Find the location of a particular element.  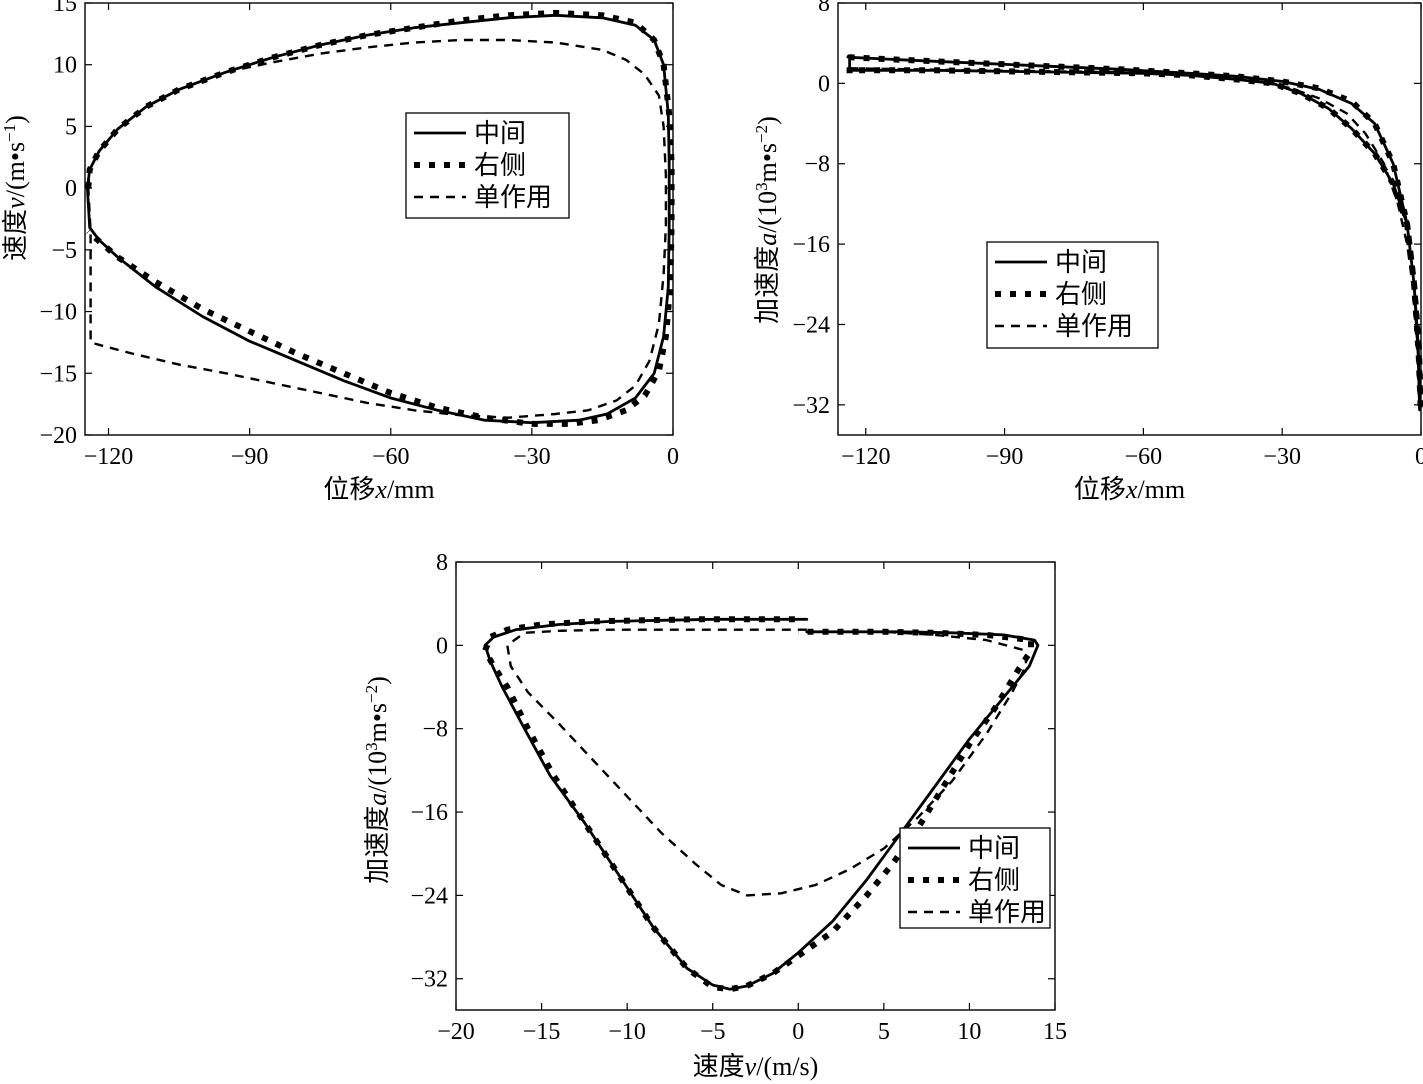

y-tick-label: −5 is located at coordinates (64, 251).